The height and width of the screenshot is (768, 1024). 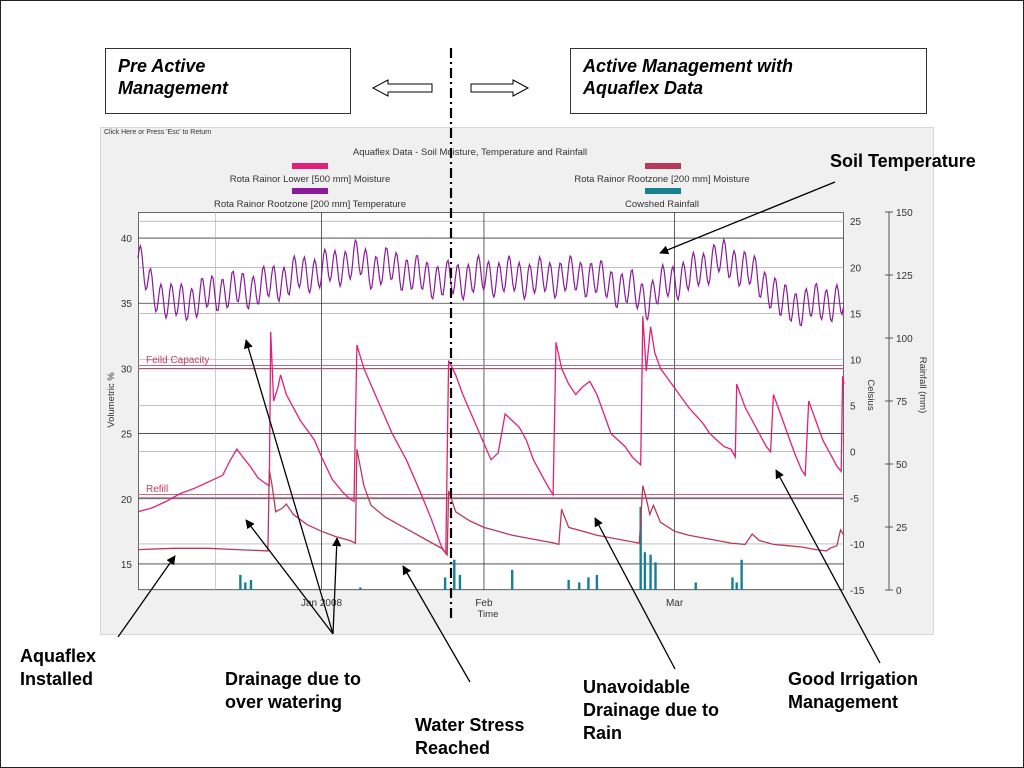 I want to click on y-mid-tick-label: 15, so click(x=856, y=314).